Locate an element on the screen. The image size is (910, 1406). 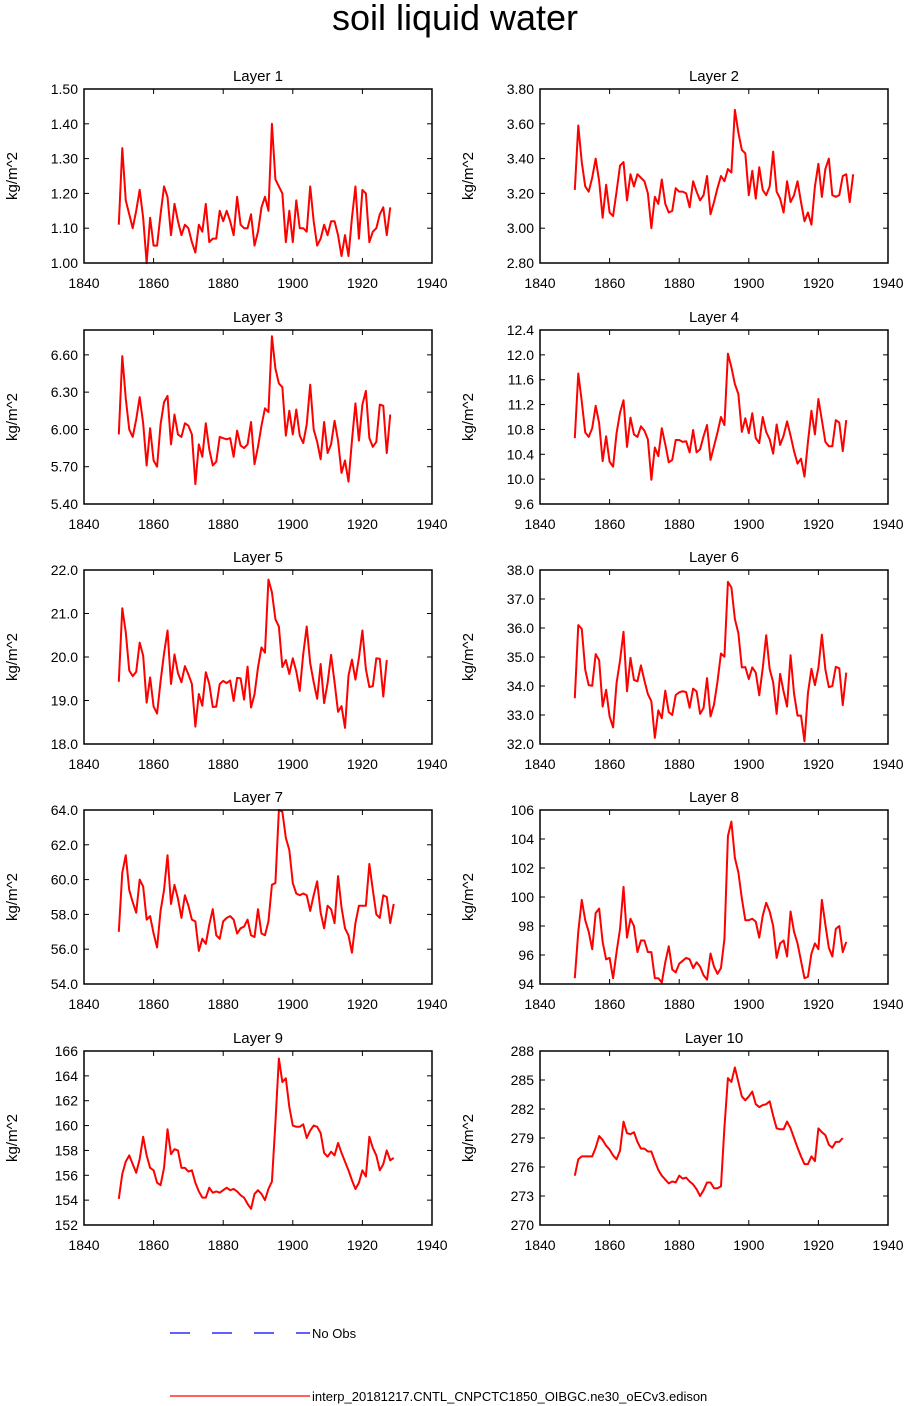
y-tick-label: 94 is located at coordinates (526, 984).